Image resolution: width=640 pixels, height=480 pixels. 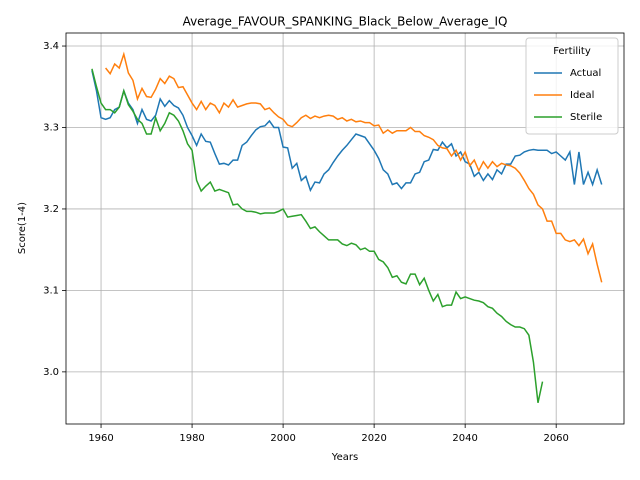 I want to click on x-tick-label: 2020, so click(x=373, y=438).